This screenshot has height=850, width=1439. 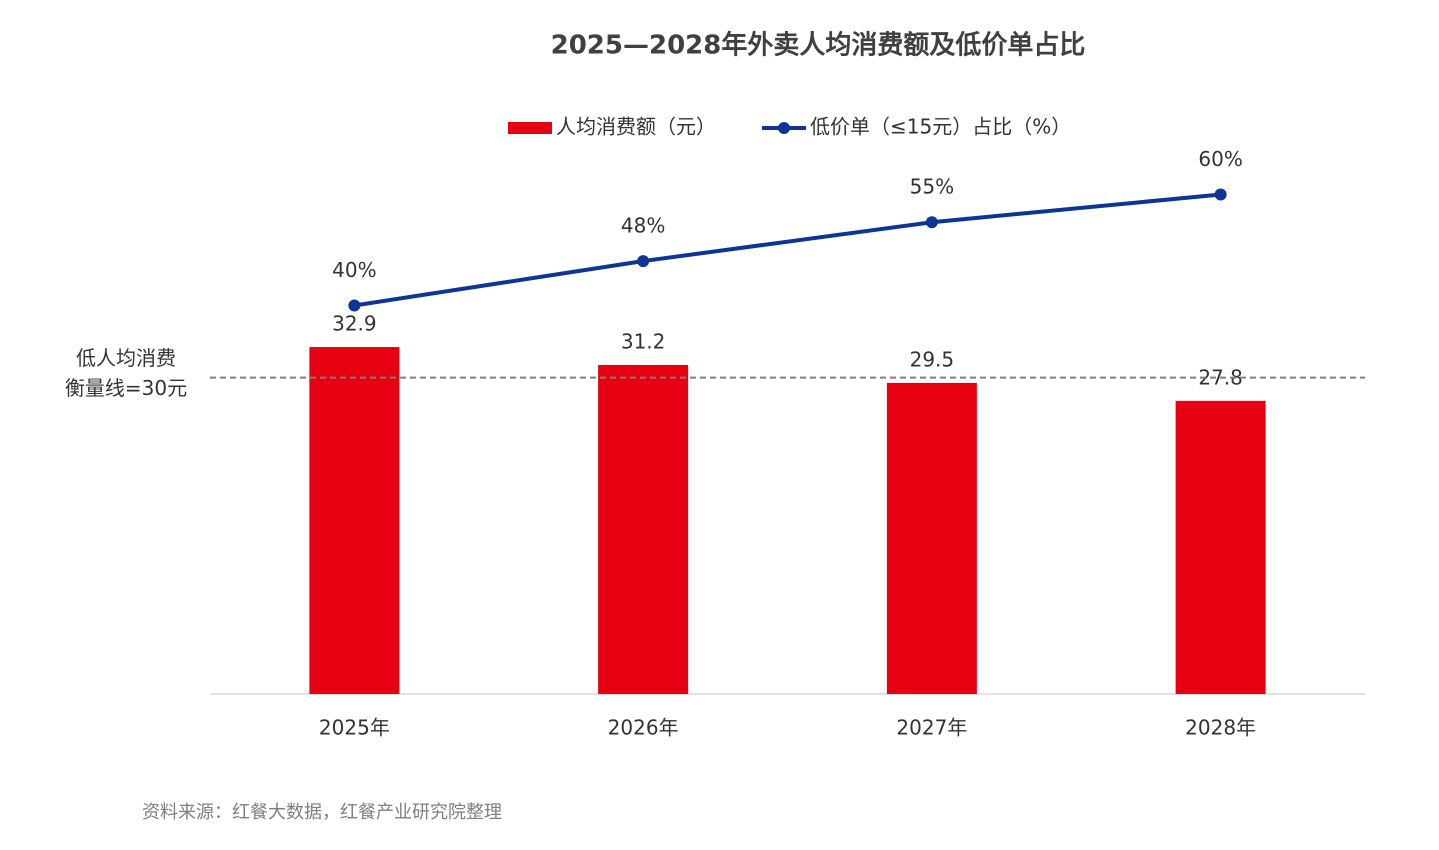 I want to click on x-tick-label: 2026年, so click(x=643, y=728).